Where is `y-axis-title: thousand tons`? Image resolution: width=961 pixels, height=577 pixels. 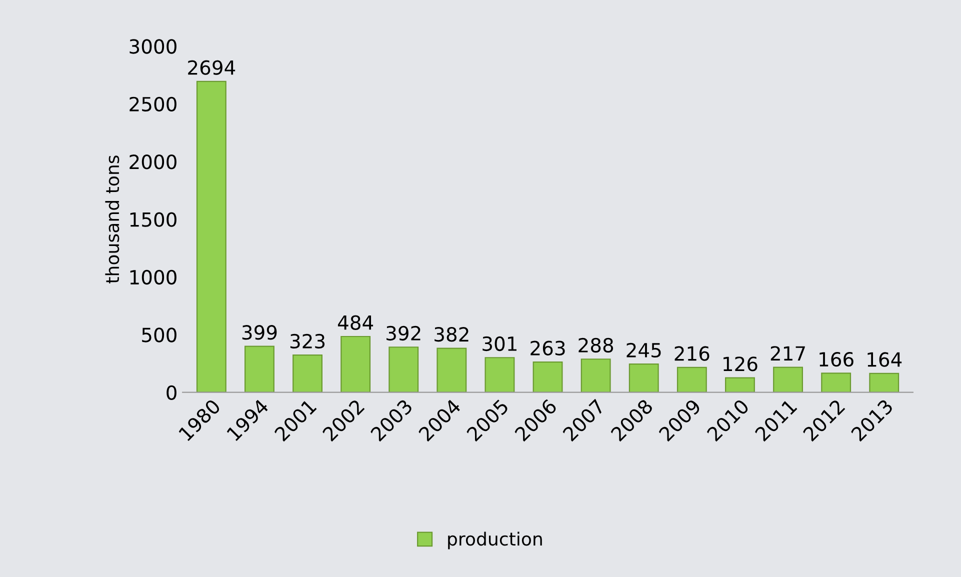
y-axis-title: thousand tons is located at coordinates (112, 220).